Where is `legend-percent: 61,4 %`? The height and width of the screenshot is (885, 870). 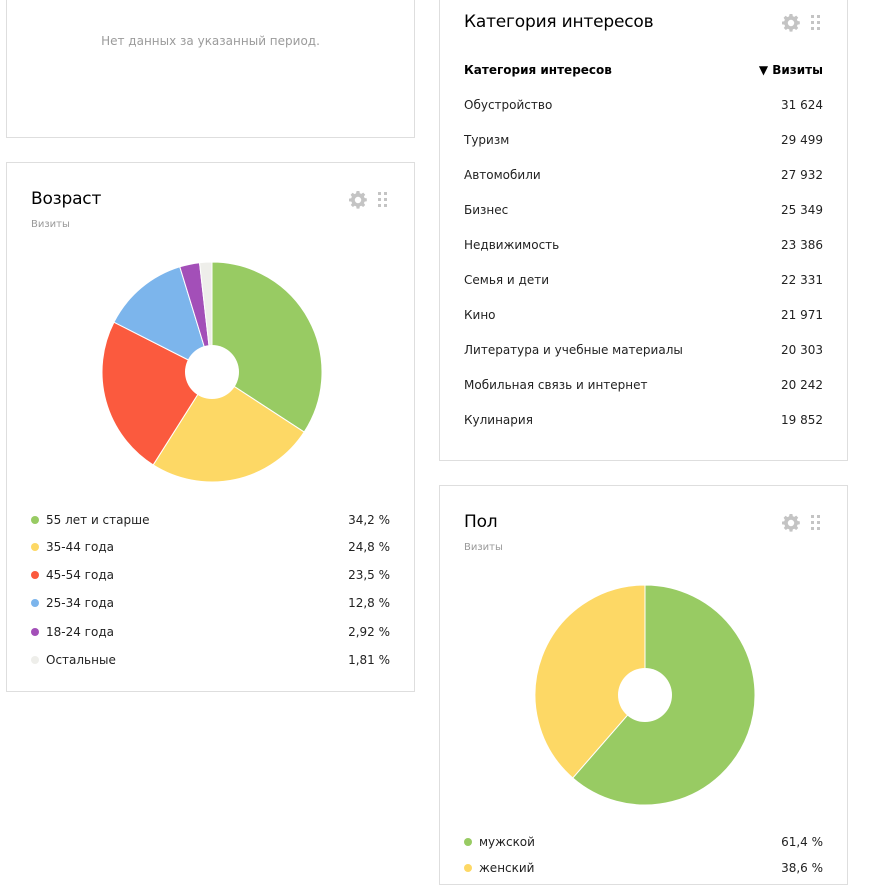
legend-percent: 61,4 % is located at coordinates (802, 842).